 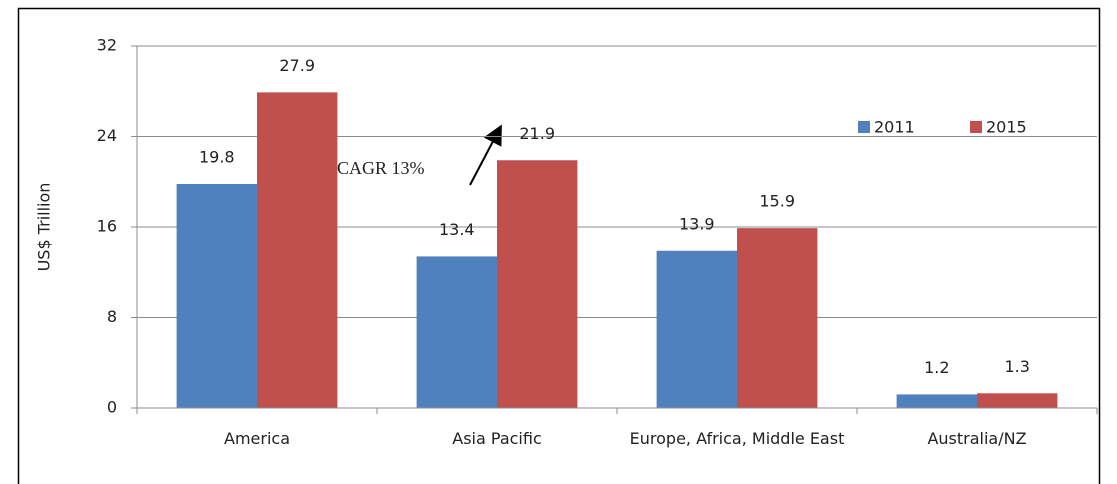 What do you see at coordinates (485, 155) in the screenshot?
I see `annotation-arrow` at bounding box center [485, 155].